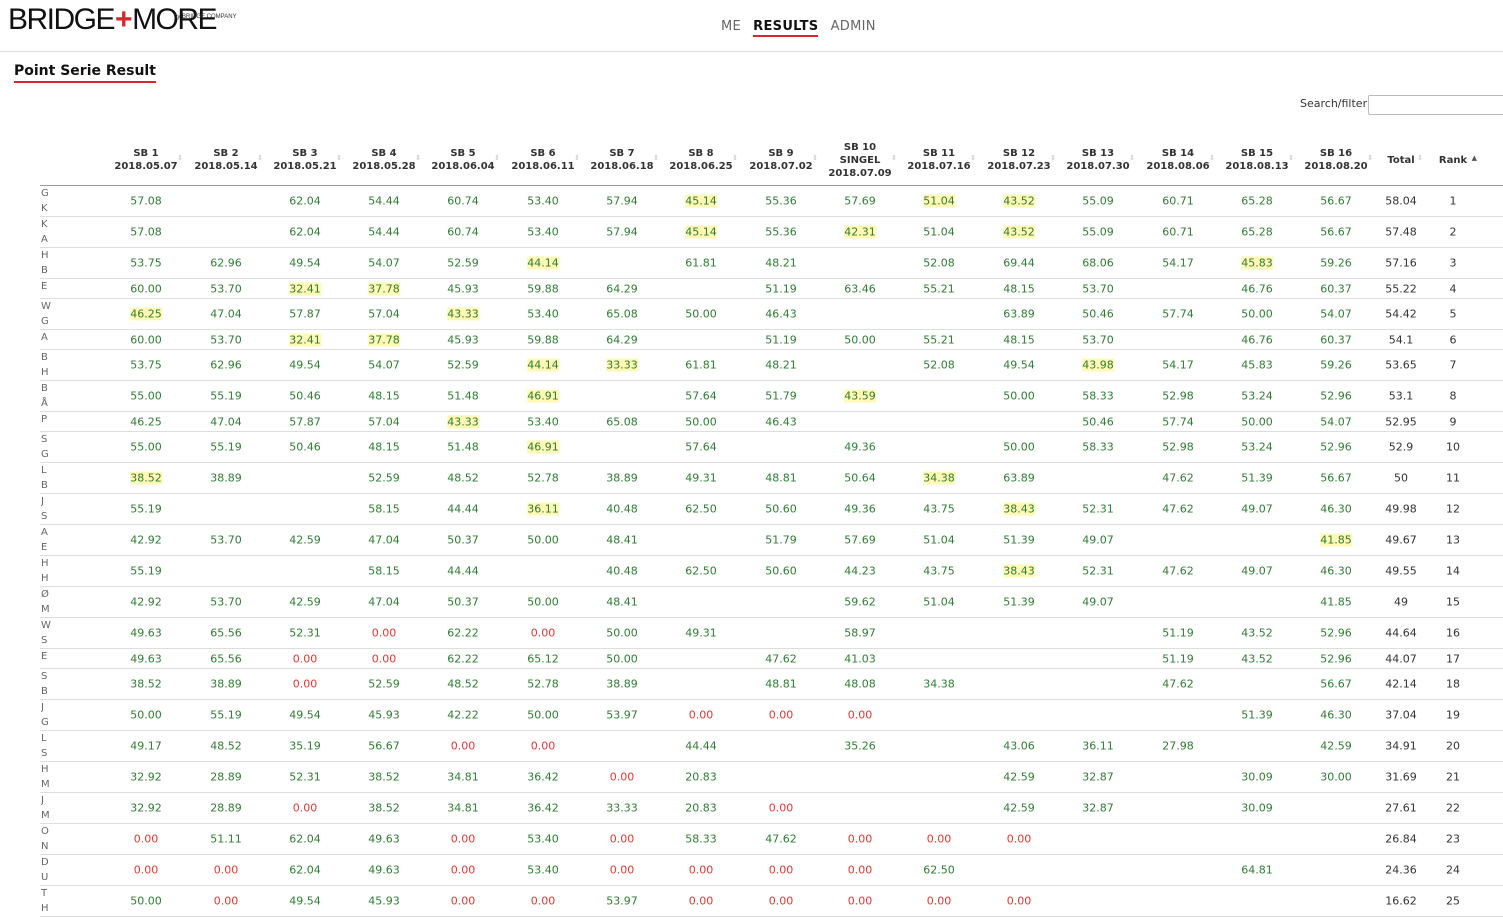 Image resolution: width=1503 pixels, height=917 pixels. I want to click on column-header-sb-16: SB 16 2018.08.20 ⇕, so click(1336, 160).